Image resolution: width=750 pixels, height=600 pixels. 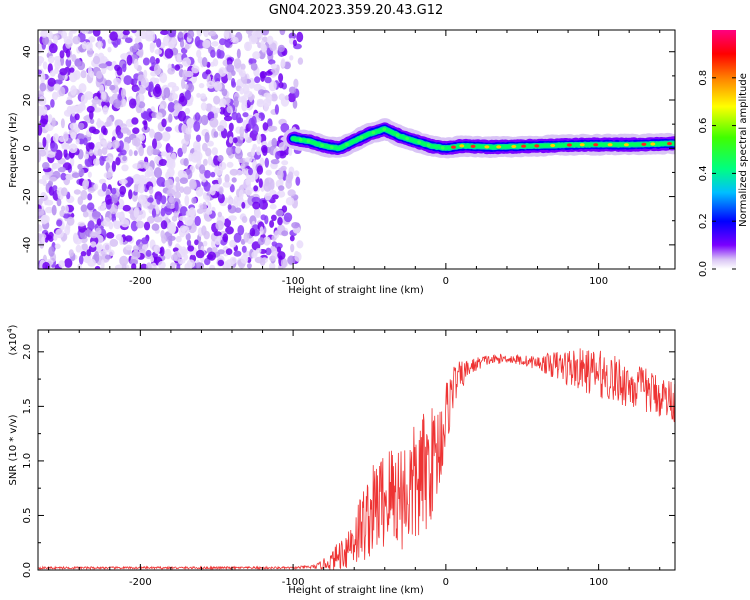 What do you see at coordinates (171, 149) in the screenshot?
I see `noise-speckle` at bounding box center [171, 149].